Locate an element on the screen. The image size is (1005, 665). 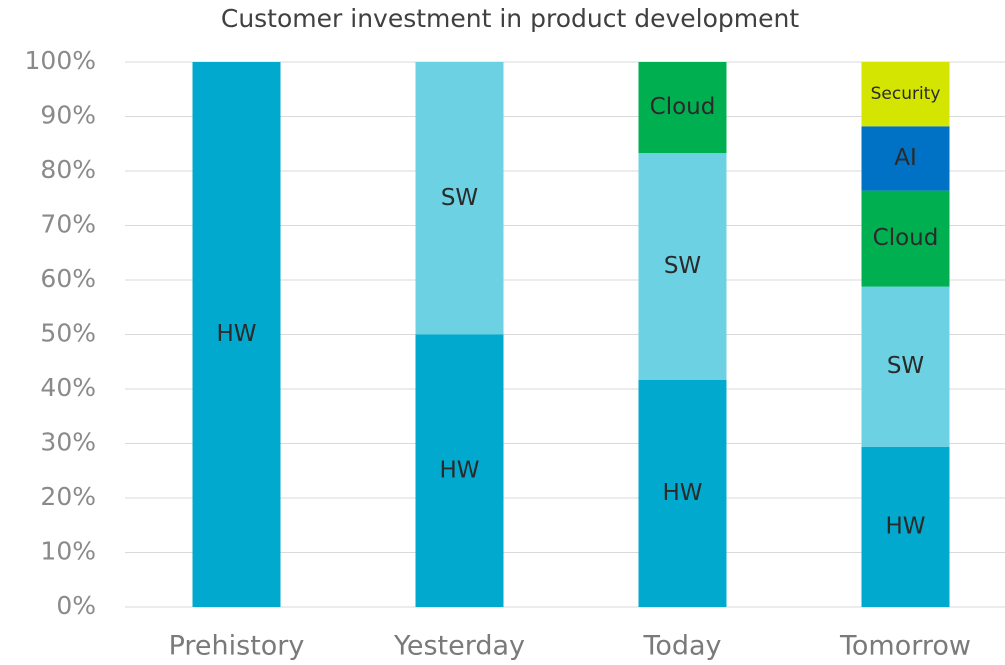
x-tick-label: Prehistory is located at coordinates (237, 646).